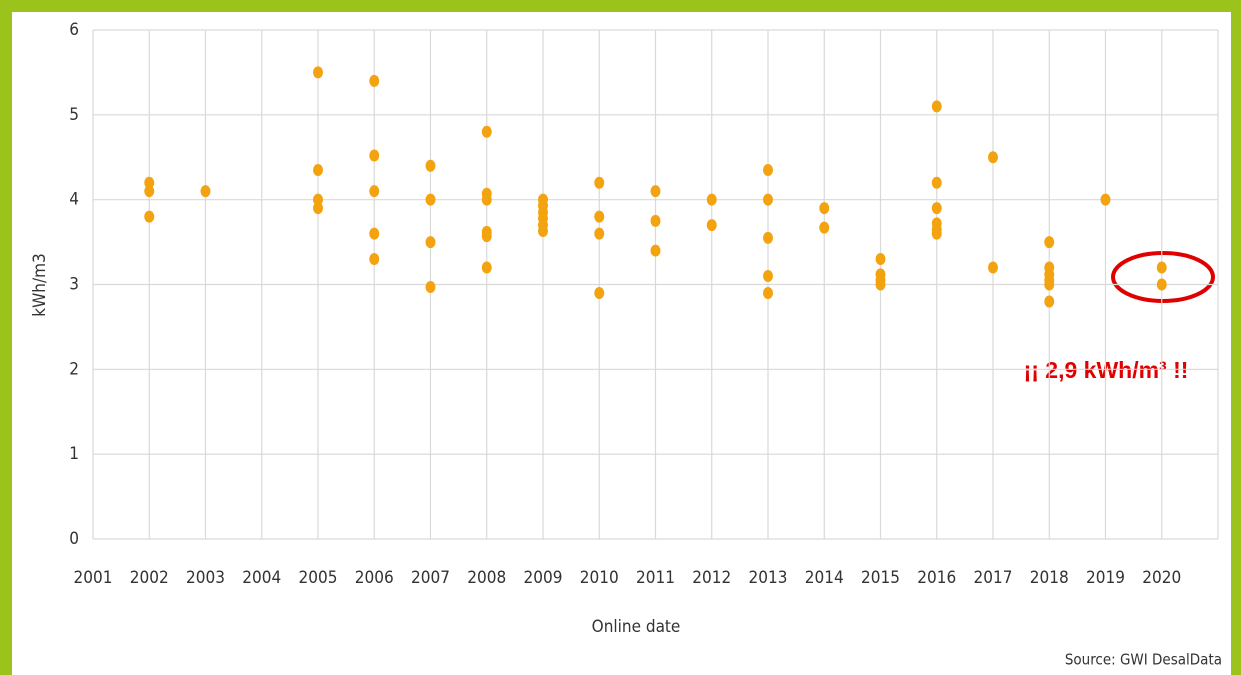  What do you see at coordinates (261, 578) in the screenshot?
I see `x-tick-label: 2004` at bounding box center [261, 578].